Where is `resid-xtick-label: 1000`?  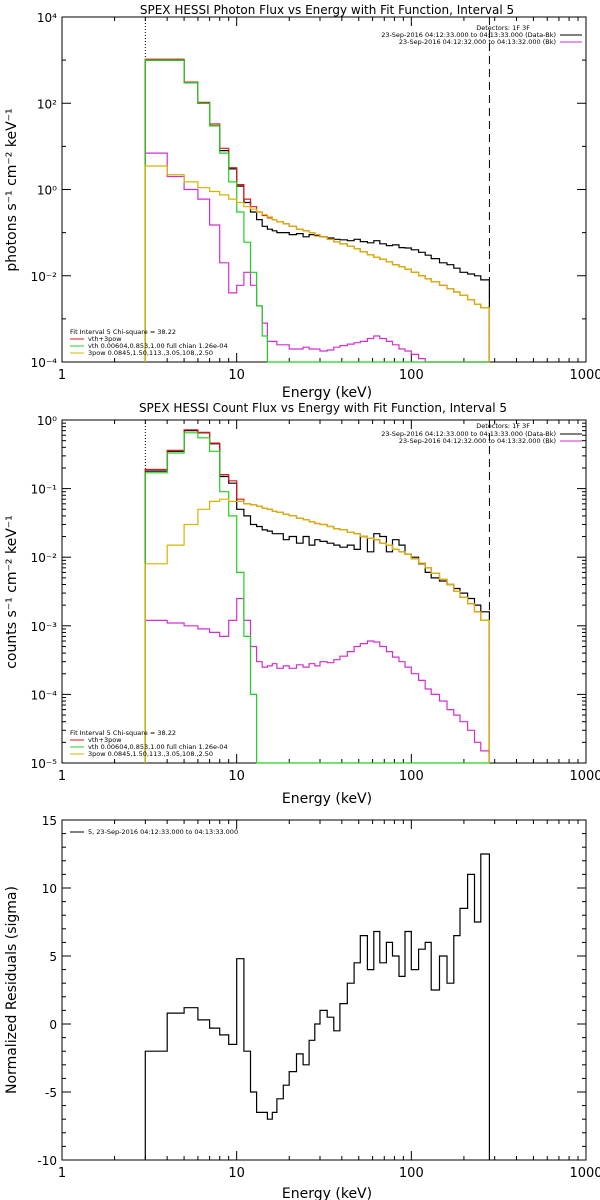 resid-xtick-label: 1000 is located at coordinates (584, 1173).